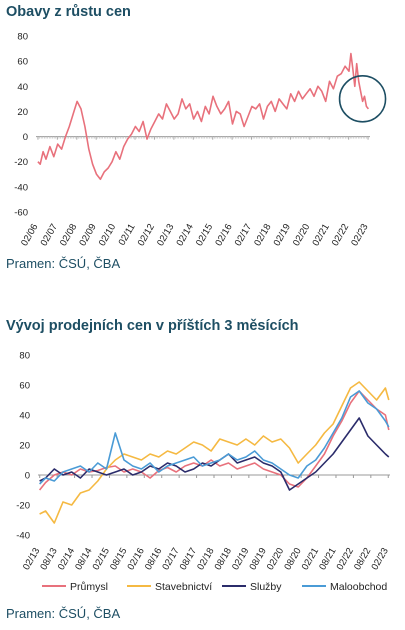 Image resolution: width=405 pixels, height=630 pixels. Describe the element at coordinates (183, 587) in the screenshot. I see `legend-label: Stavebnictví` at that location.